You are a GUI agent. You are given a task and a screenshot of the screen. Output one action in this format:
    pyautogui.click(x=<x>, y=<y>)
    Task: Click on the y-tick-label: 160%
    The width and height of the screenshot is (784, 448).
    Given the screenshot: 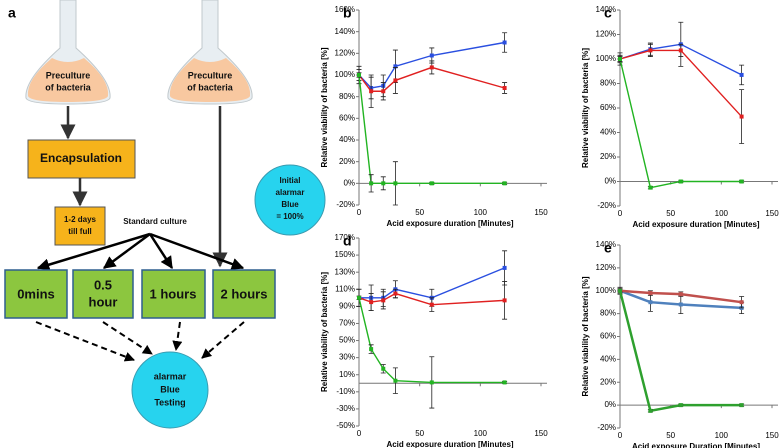 What is the action you would take?
    pyautogui.click(x=345, y=9)
    